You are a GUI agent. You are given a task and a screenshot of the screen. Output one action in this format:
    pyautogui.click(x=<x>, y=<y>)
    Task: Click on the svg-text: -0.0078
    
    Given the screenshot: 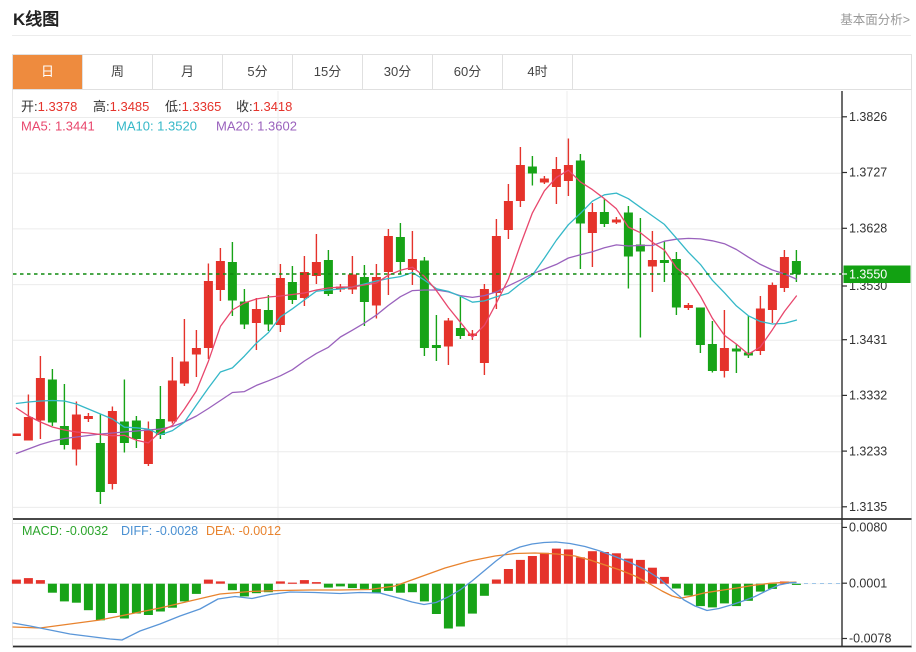 What is the action you would take?
    pyautogui.click(x=870, y=639)
    